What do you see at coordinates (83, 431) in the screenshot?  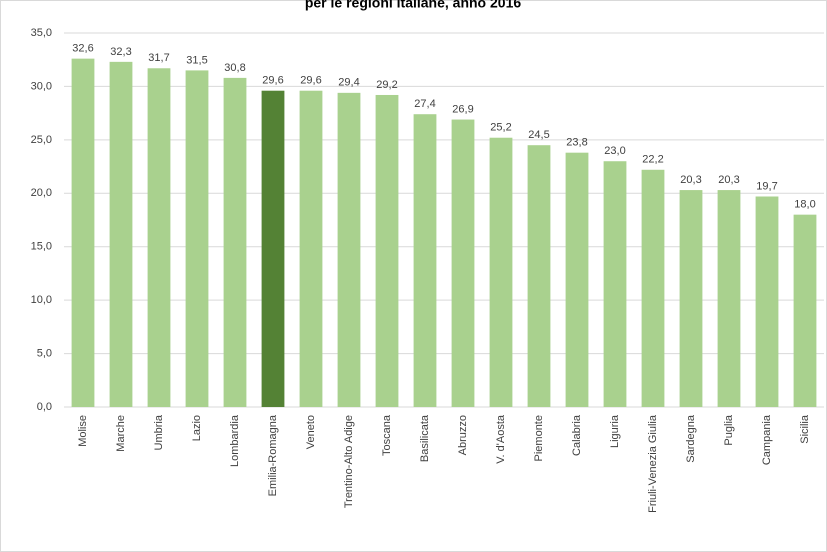 I see `x-tick-label: Molise` at bounding box center [83, 431].